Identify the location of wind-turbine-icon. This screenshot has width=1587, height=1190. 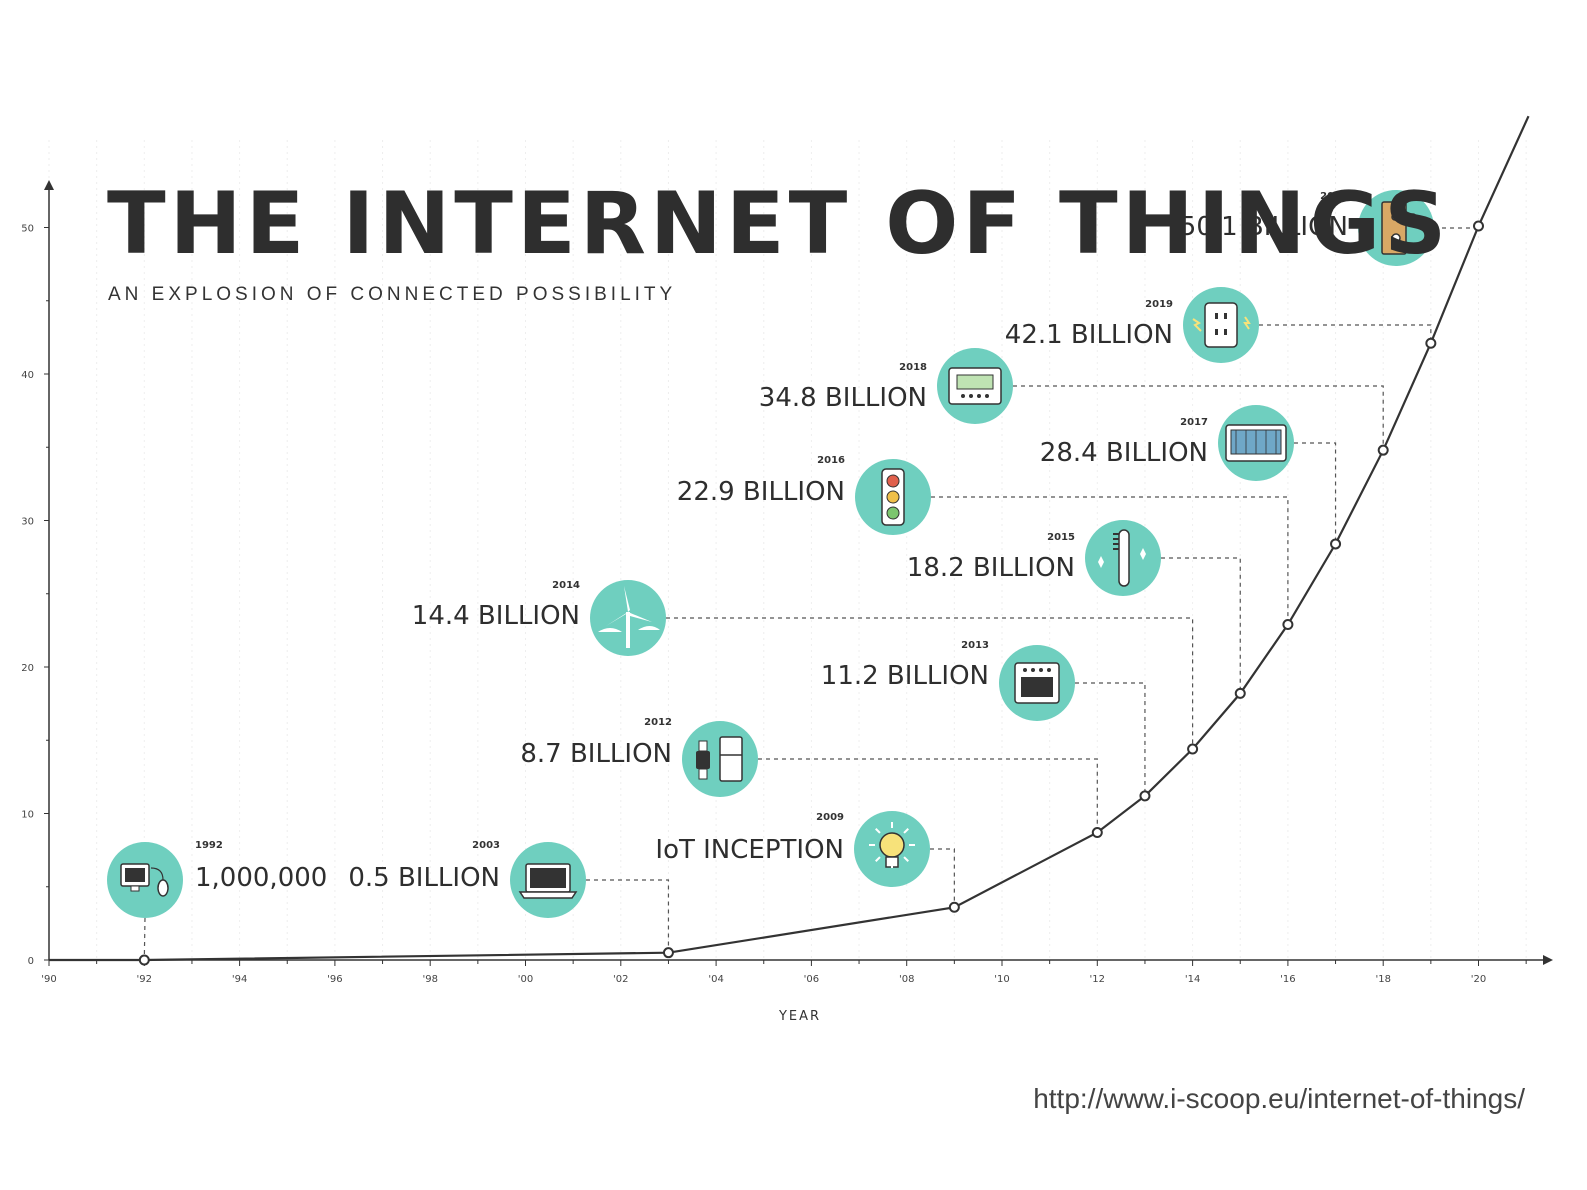
(628, 618).